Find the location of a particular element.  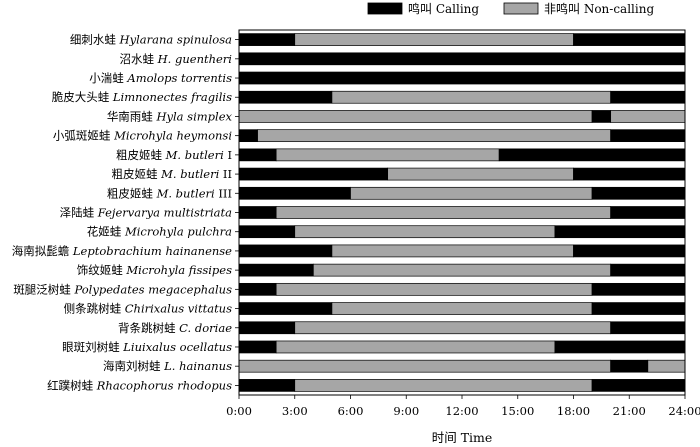

category-label: 细刺水蛙 Hylarana spinulosa is located at coordinates (151, 40).